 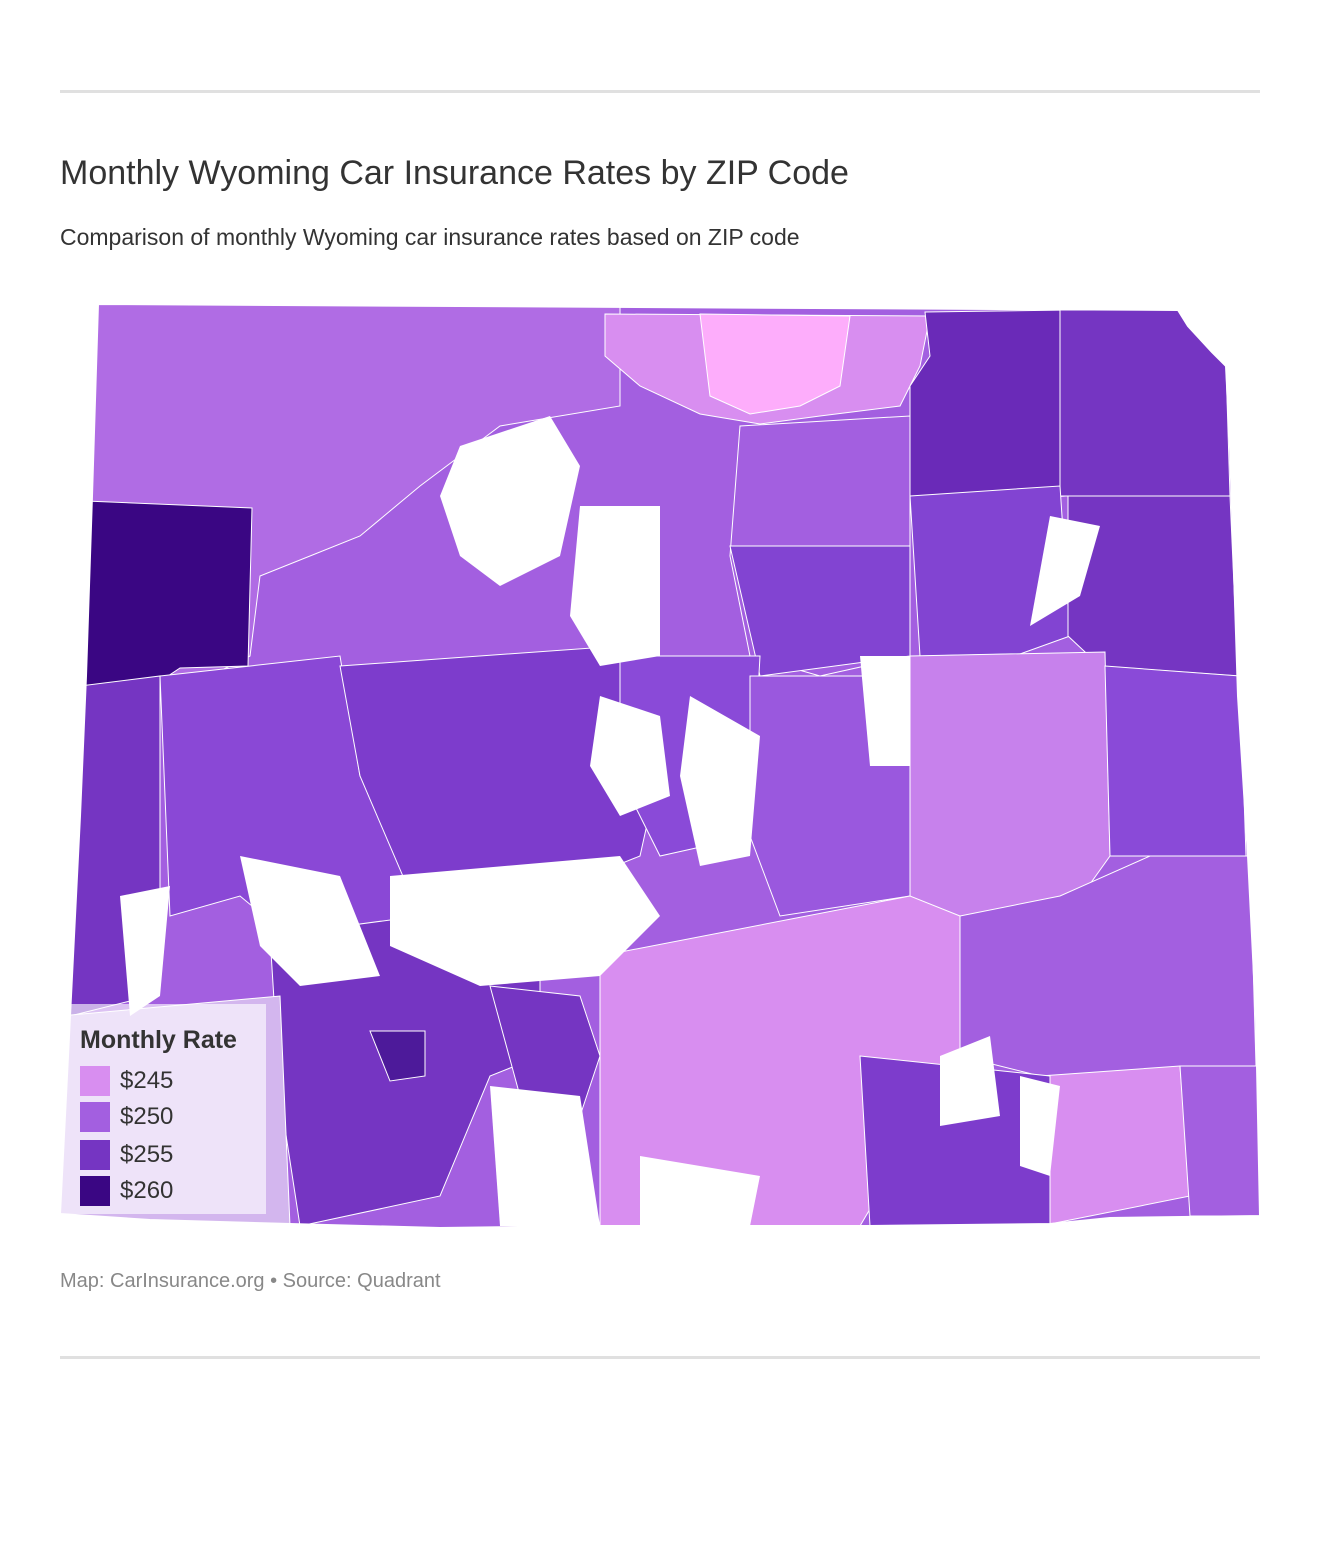 What do you see at coordinates (775, 364) in the screenshot?
I see `zip-region-sheridan` at bounding box center [775, 364].